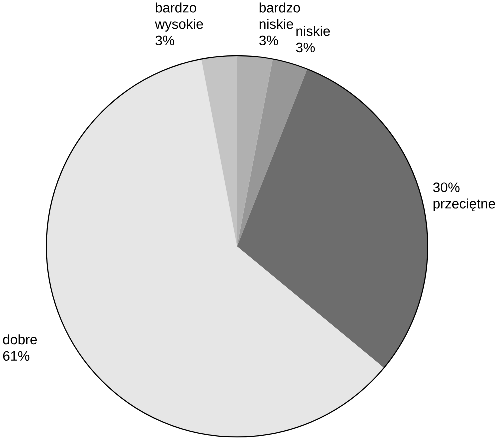 Image resolution: width=496 pixels, height=438 pixels. I want to click on slice-label: dobre, so click(20, 339).